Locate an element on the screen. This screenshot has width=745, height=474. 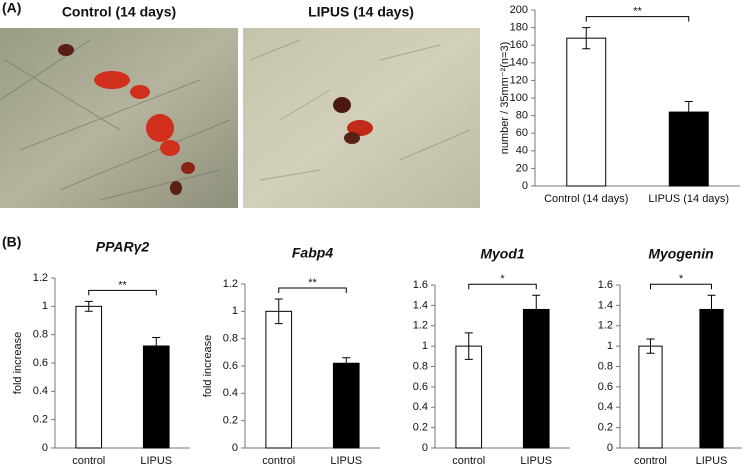
y-tick-label: 80 is located at coordinates (522, 116).